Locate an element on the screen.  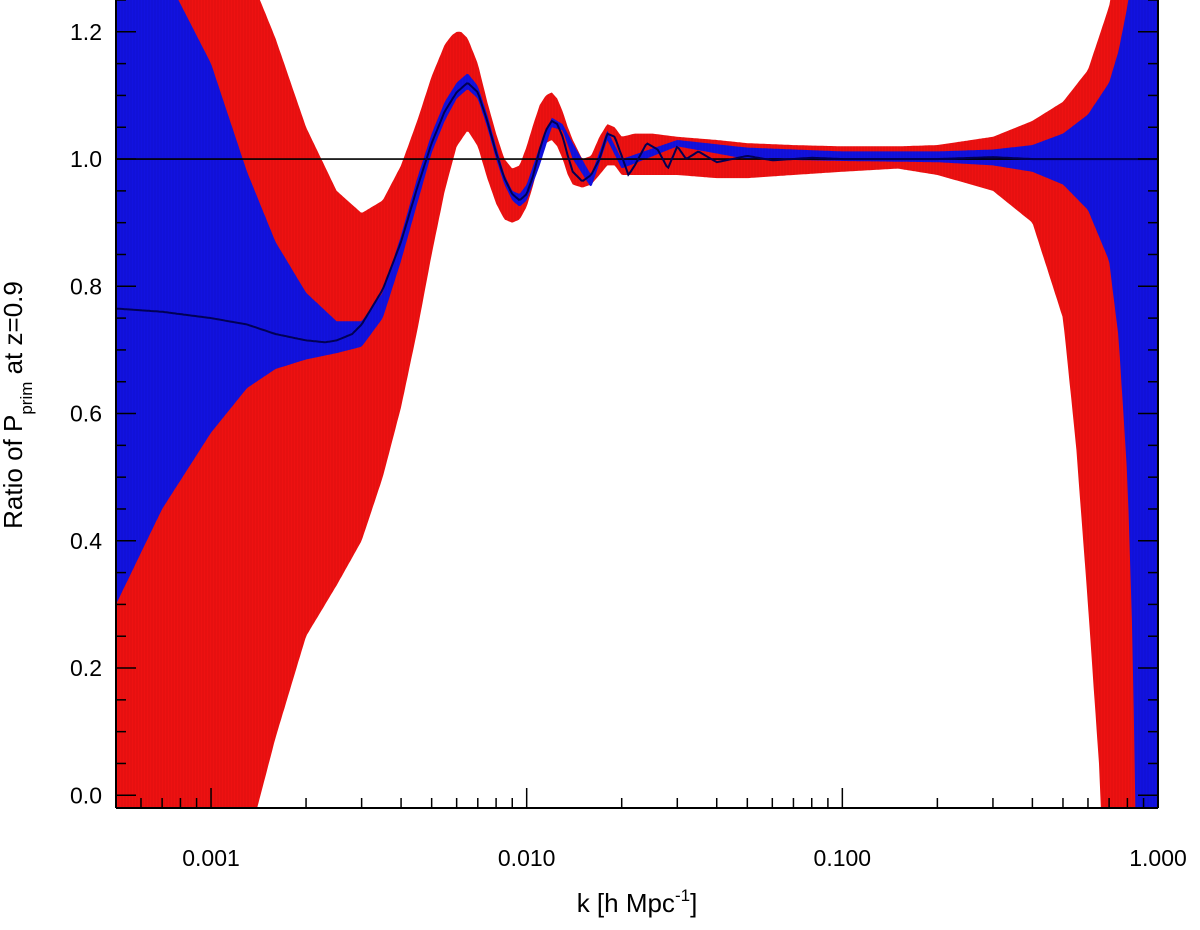
x-axis-title-main: k [h Mpc is located at coordinates (626, 903).